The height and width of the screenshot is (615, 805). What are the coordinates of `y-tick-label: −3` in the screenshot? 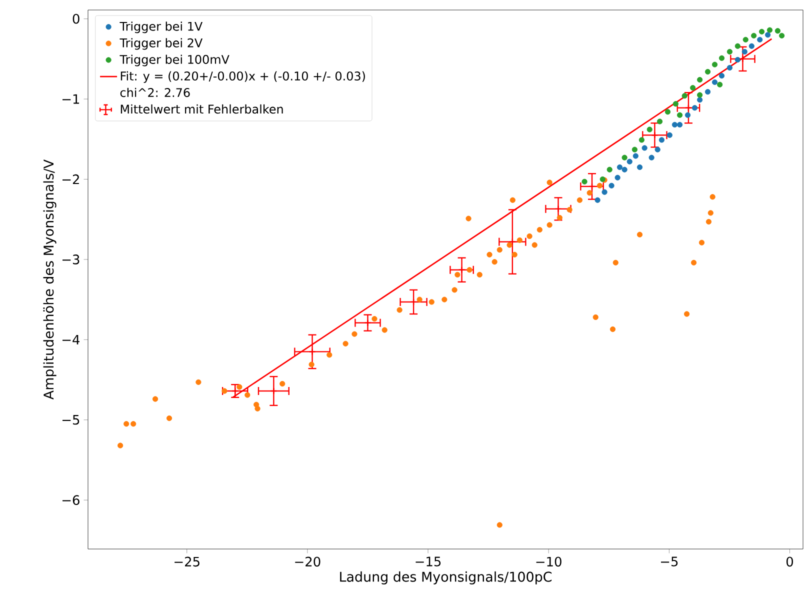 It's located at (71, 259).